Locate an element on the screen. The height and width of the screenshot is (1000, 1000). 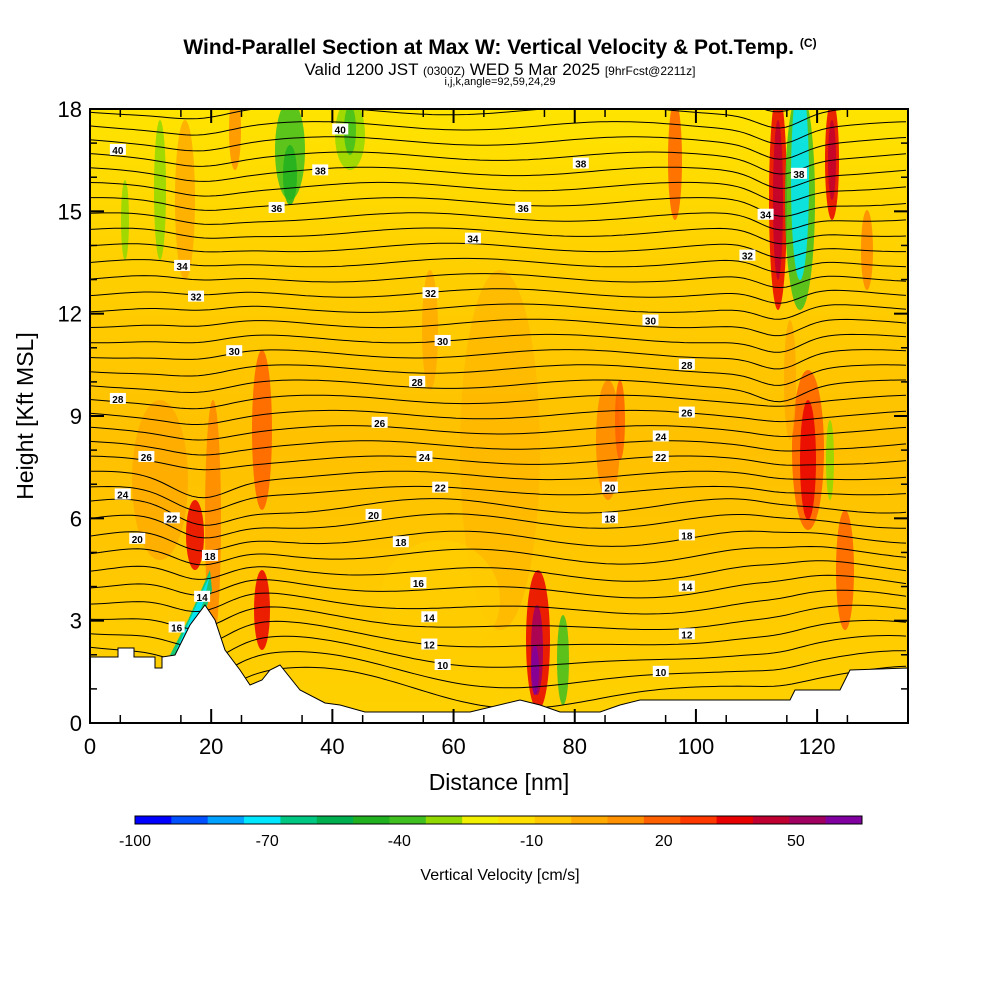
x-tick-label: 0 is located at coordinates (90, 746).